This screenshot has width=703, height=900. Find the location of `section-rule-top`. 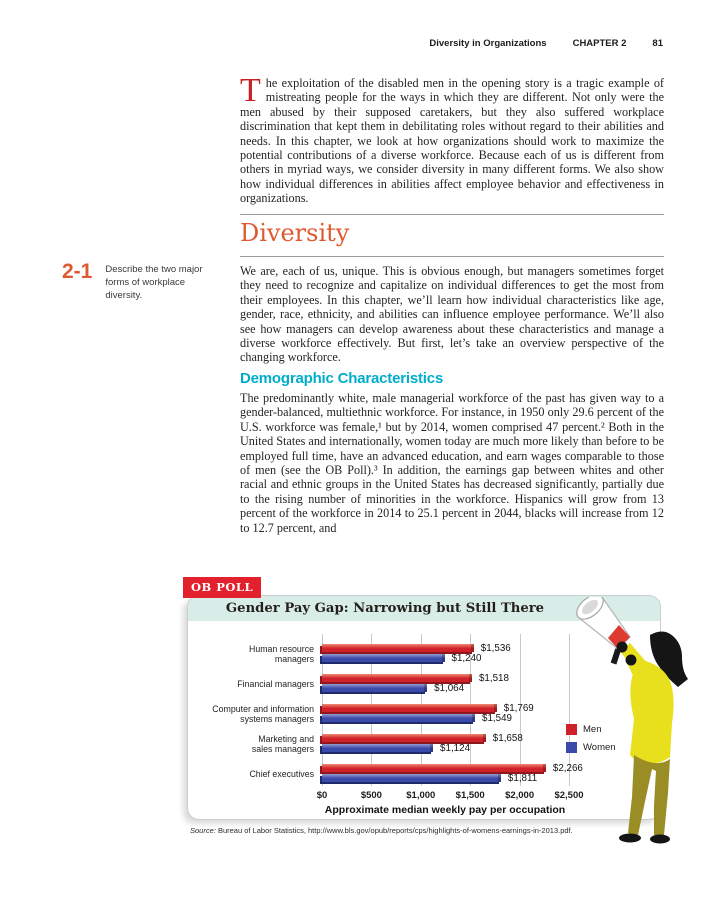

section-rule-top is located at coordinates (452, 214).